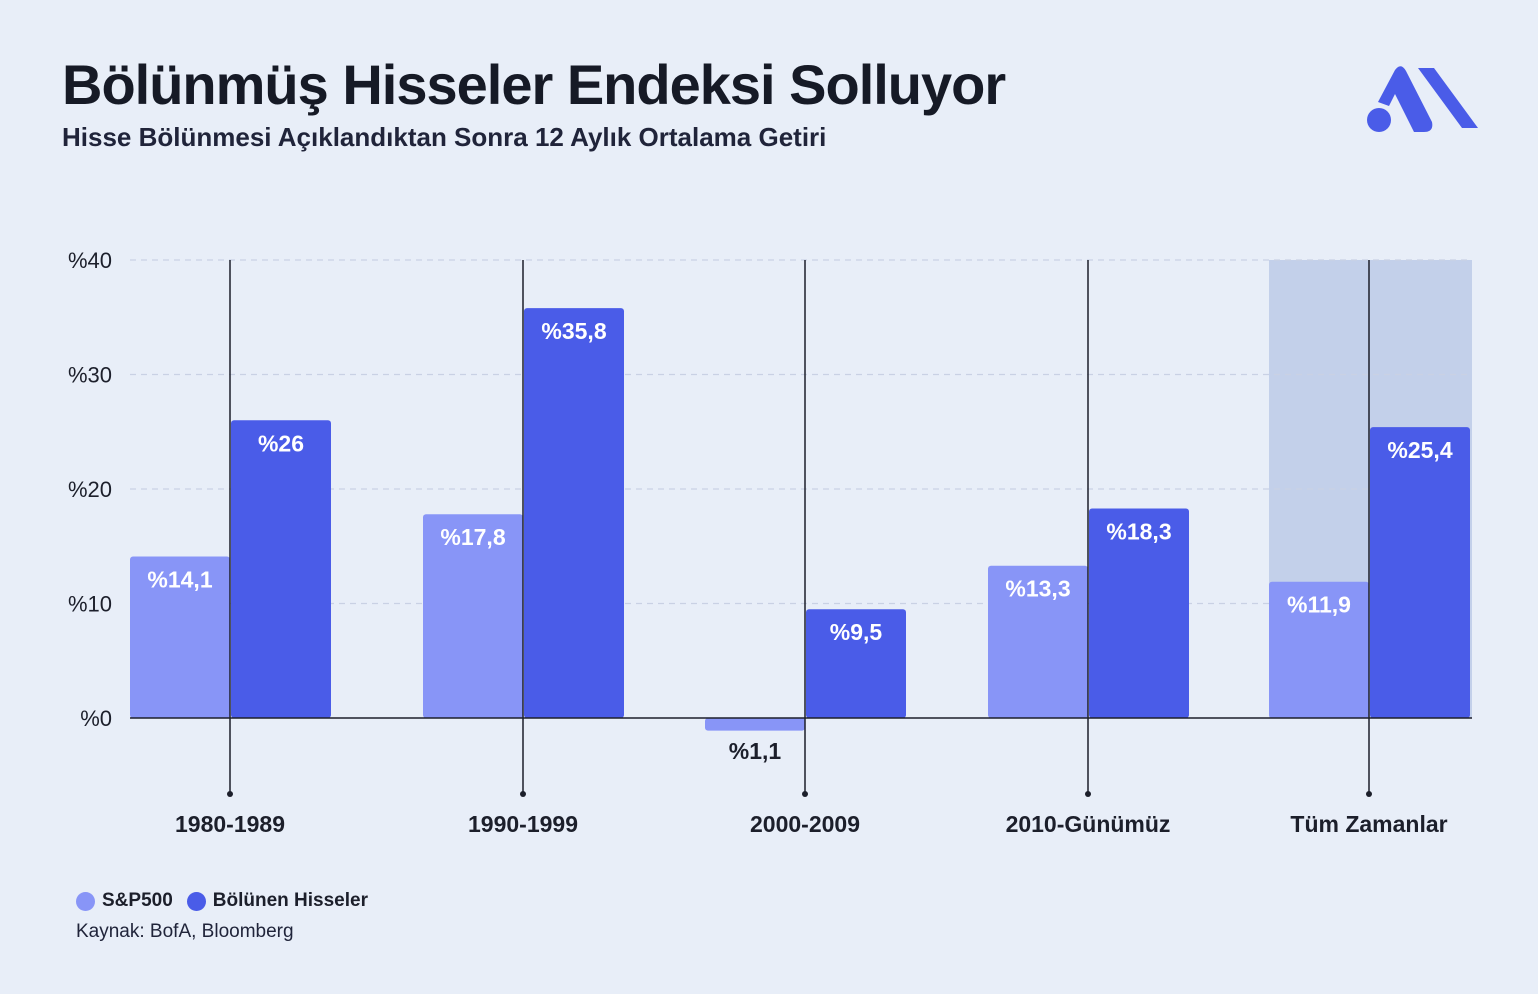  Describe the element at coordinates (1368, 824) in the screenshot. I see `x-tick-label: Tüm Zamanlar` at that location.